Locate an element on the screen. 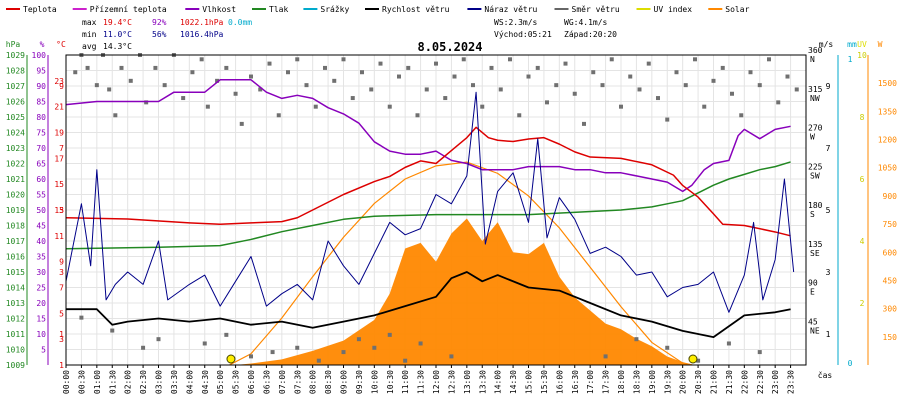 This screenshot has width=900, height=400. uv-axis-unit: UV is located at coordinates (862, 44).